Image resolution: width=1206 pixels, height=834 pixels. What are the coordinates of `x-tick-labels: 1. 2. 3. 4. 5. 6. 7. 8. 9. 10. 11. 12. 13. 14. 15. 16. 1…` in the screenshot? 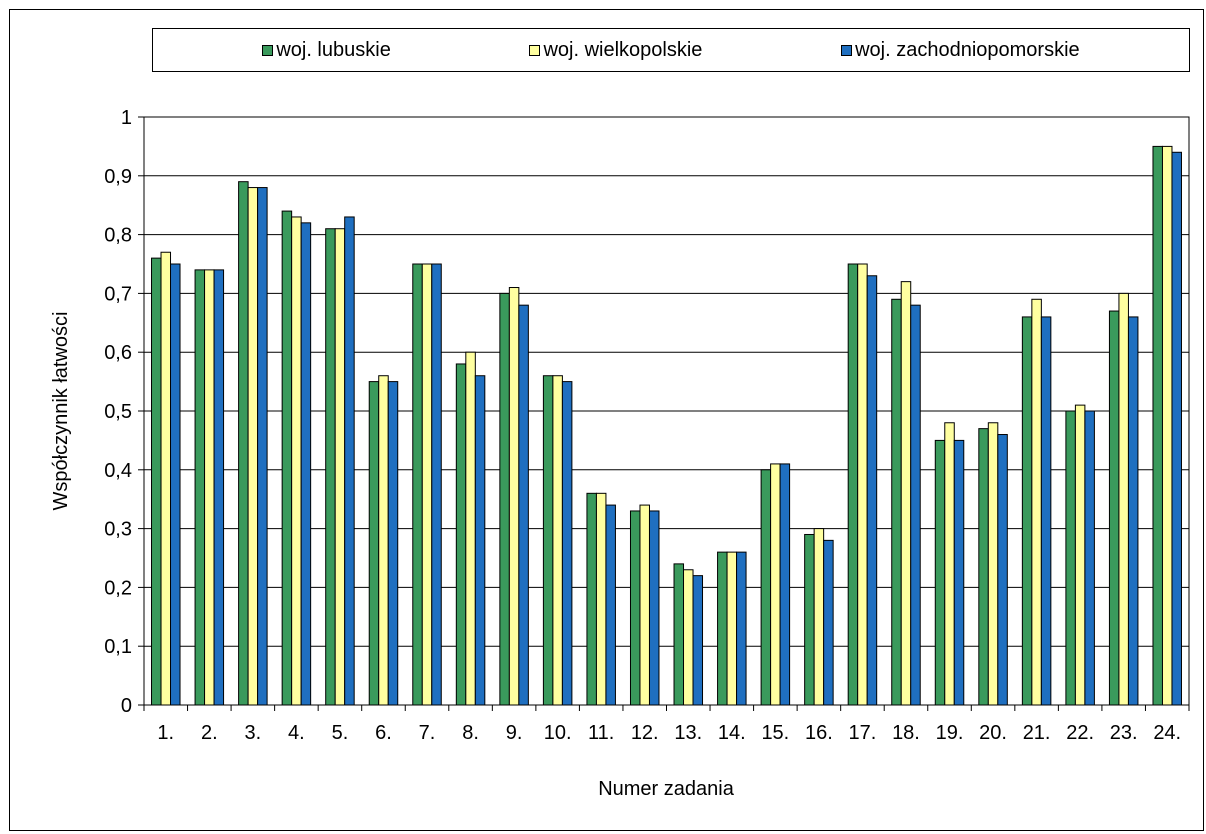 It's located at (669, 733).